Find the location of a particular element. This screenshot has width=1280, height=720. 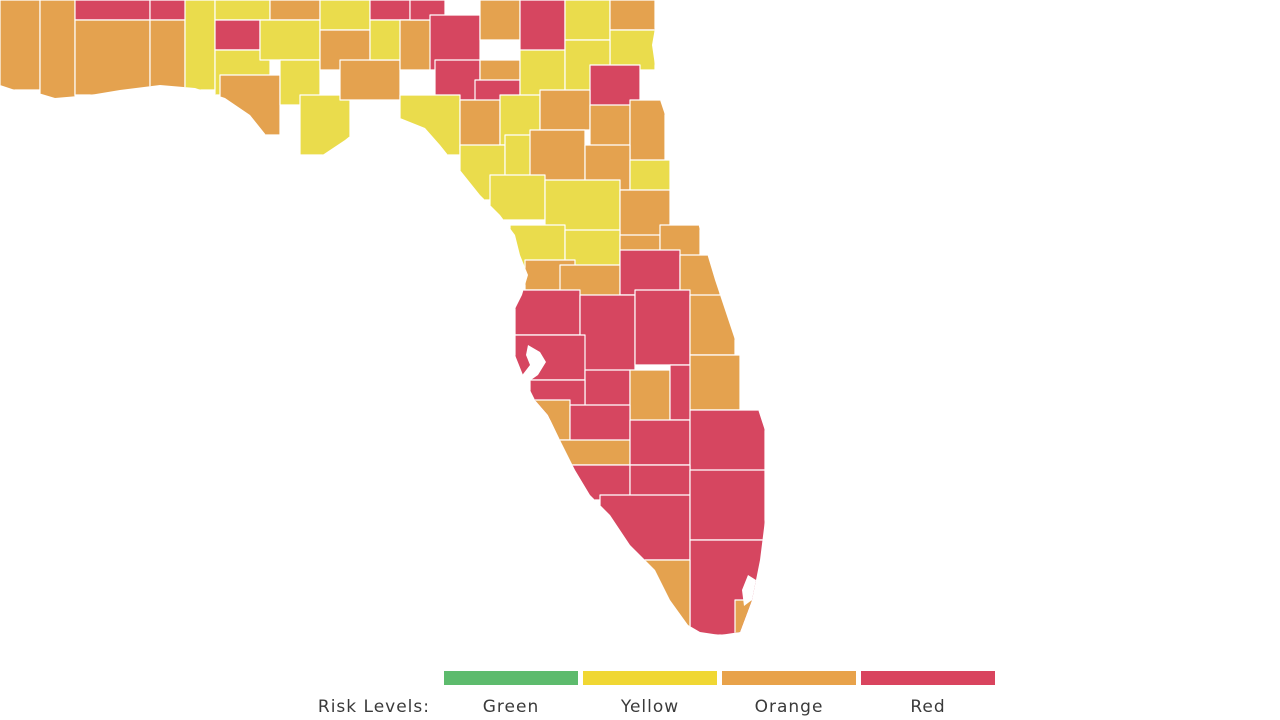

legend-title: Risk Levels: is located at coordinates (373, 707).